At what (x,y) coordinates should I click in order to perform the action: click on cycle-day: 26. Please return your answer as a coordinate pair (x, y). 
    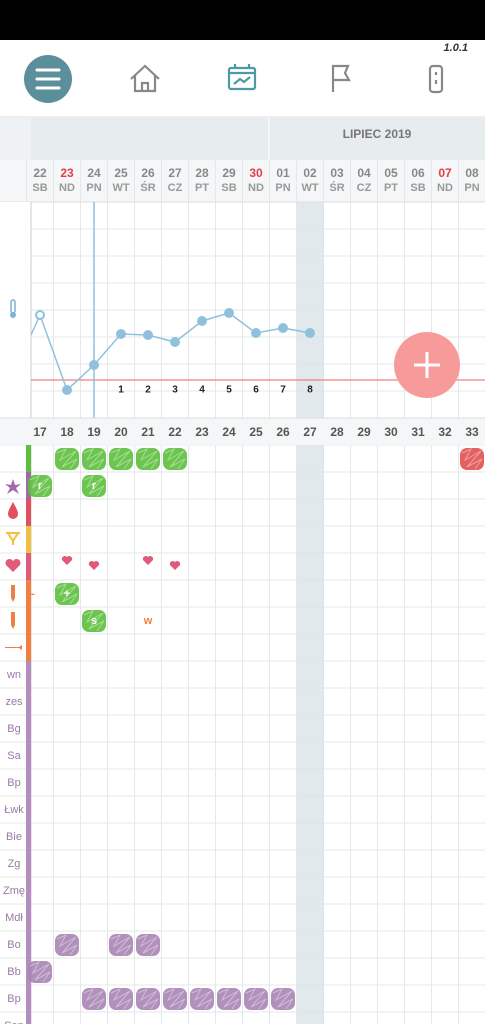
    Looking at the image, I should click on (283, 432).